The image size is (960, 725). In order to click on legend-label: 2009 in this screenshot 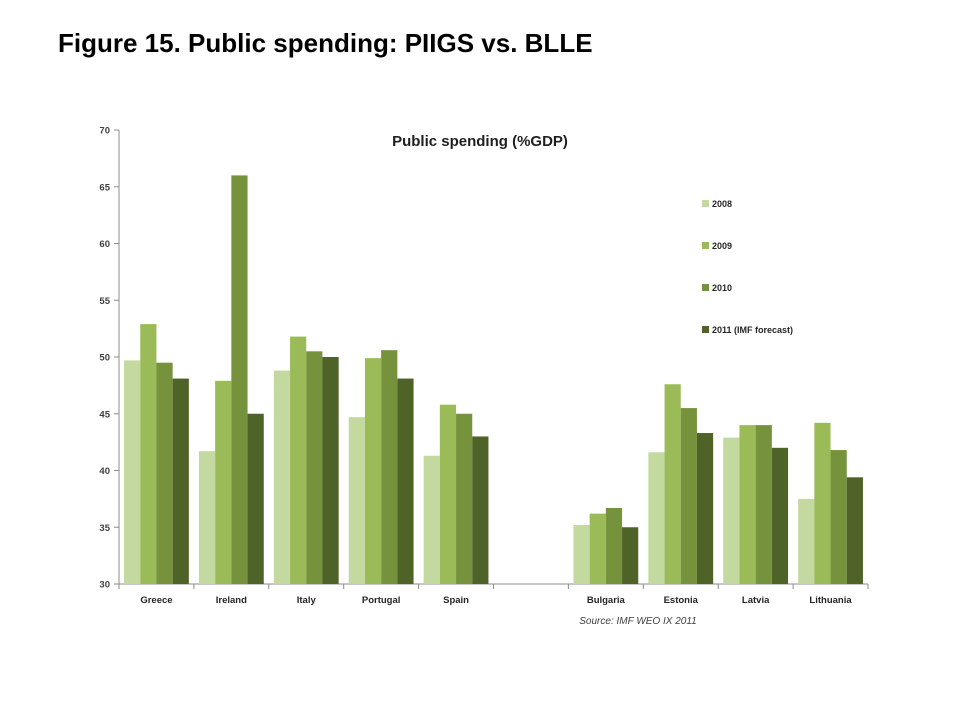, I will do `click(722, 246)`.